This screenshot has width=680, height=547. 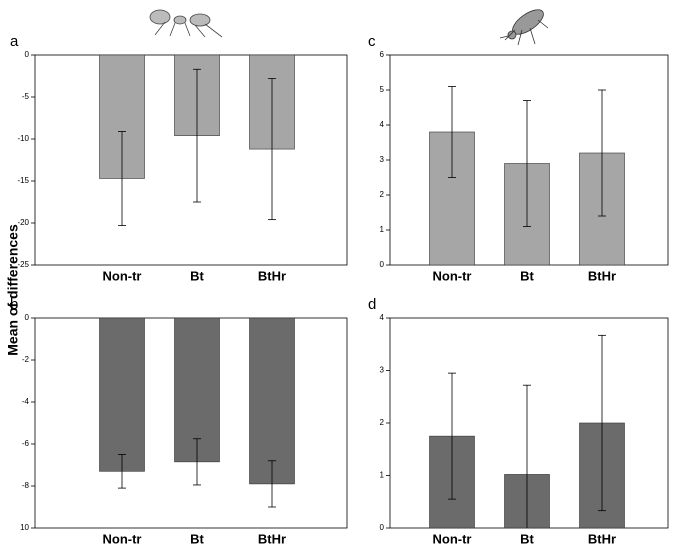 What do you see at coordinates (26, 485) in the screenshot?
I see `y-tick-label: -8` at bounding box center [26, 485].